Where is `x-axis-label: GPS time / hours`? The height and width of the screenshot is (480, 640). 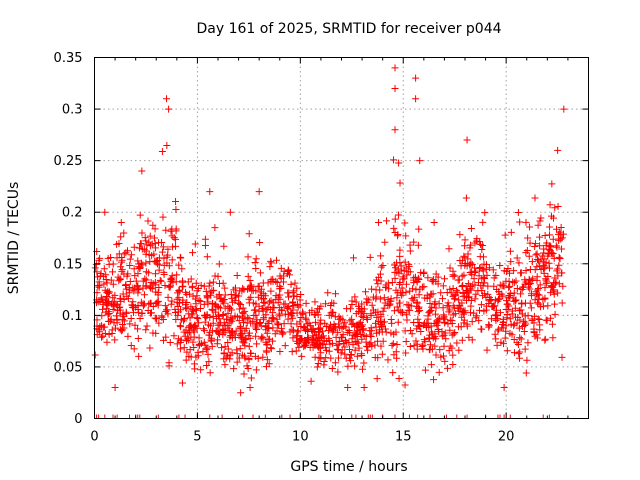
x-axis-label: GPS time / hours is located at coordinates (348, 467).